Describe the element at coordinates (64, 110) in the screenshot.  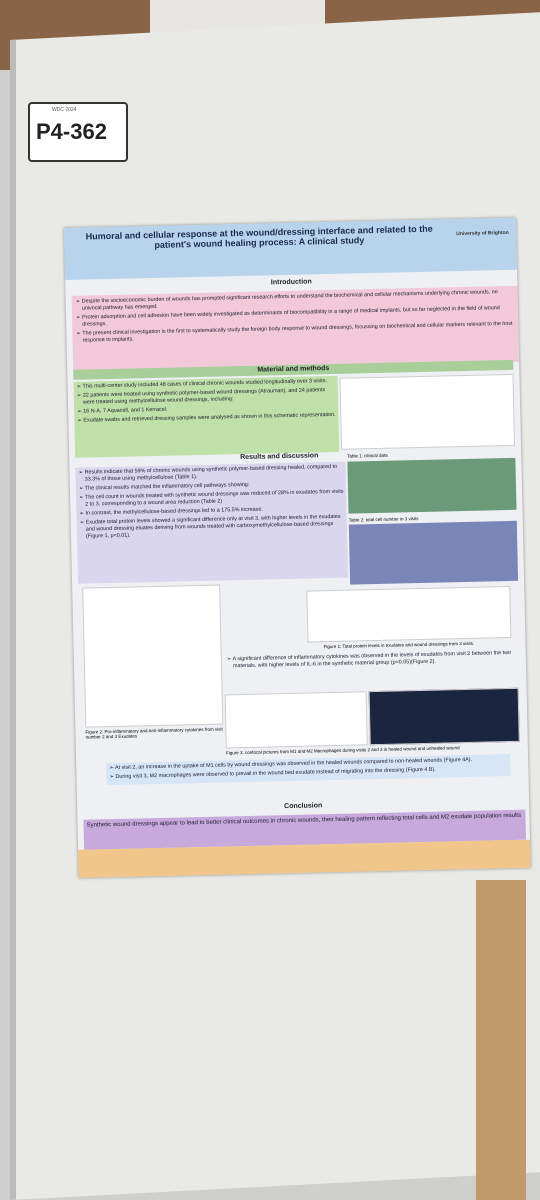
I see `label-logo: WDC 2024` at that location.